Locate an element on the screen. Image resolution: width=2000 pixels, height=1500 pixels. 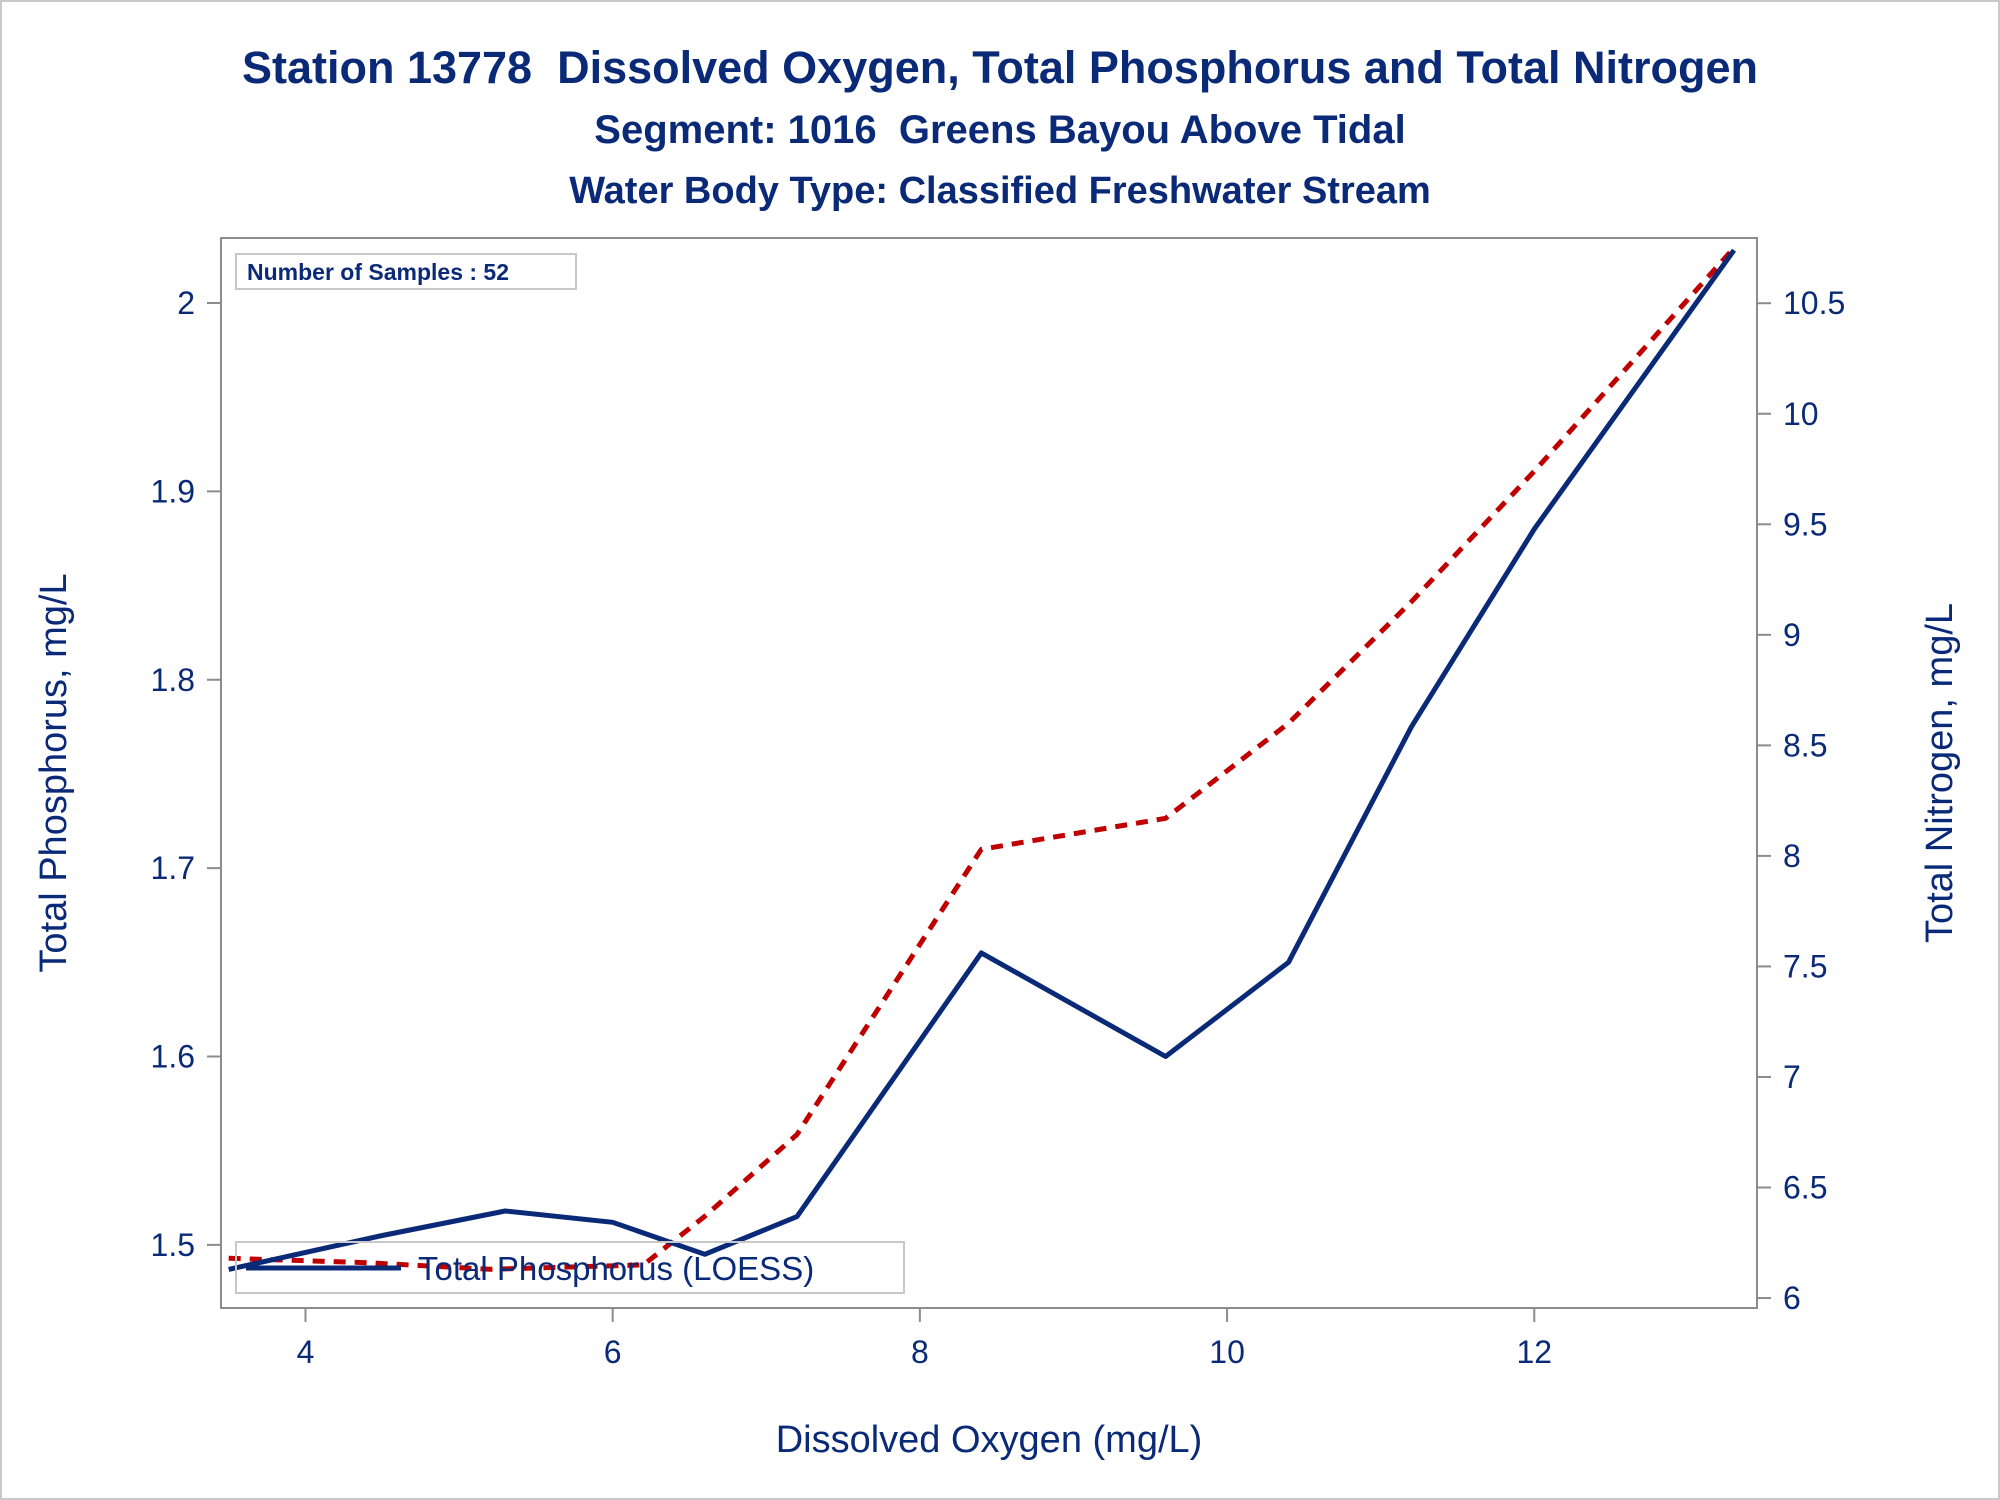
y-tick-label: 1.8 is located at coordinates (173, 680).